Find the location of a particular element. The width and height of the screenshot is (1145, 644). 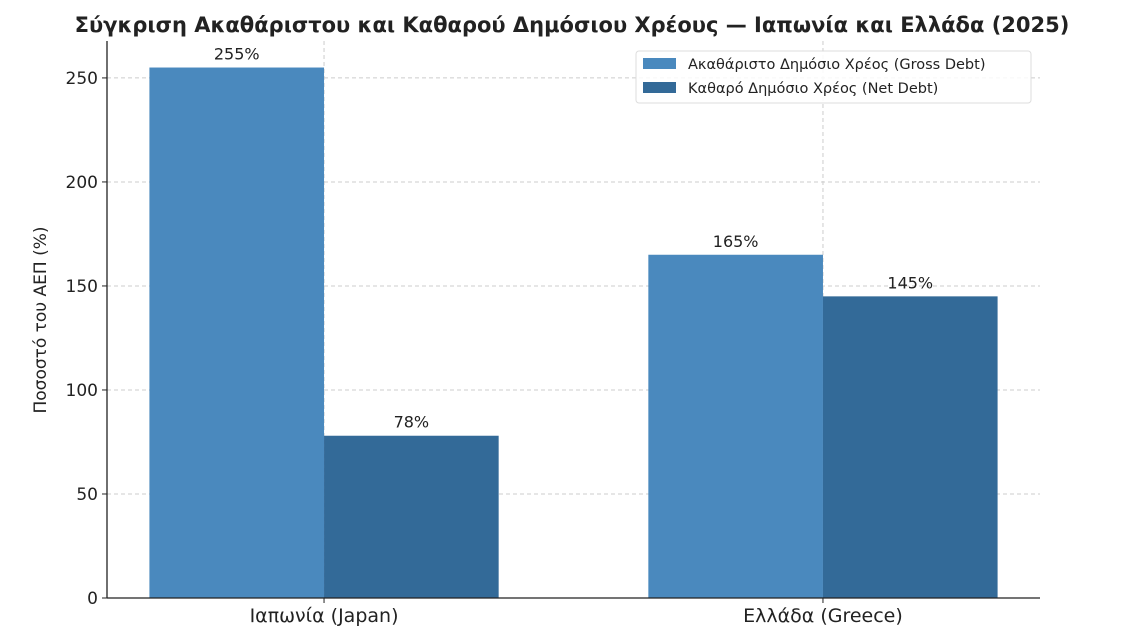

data-label: 255% is located at coordinates (237, 54).